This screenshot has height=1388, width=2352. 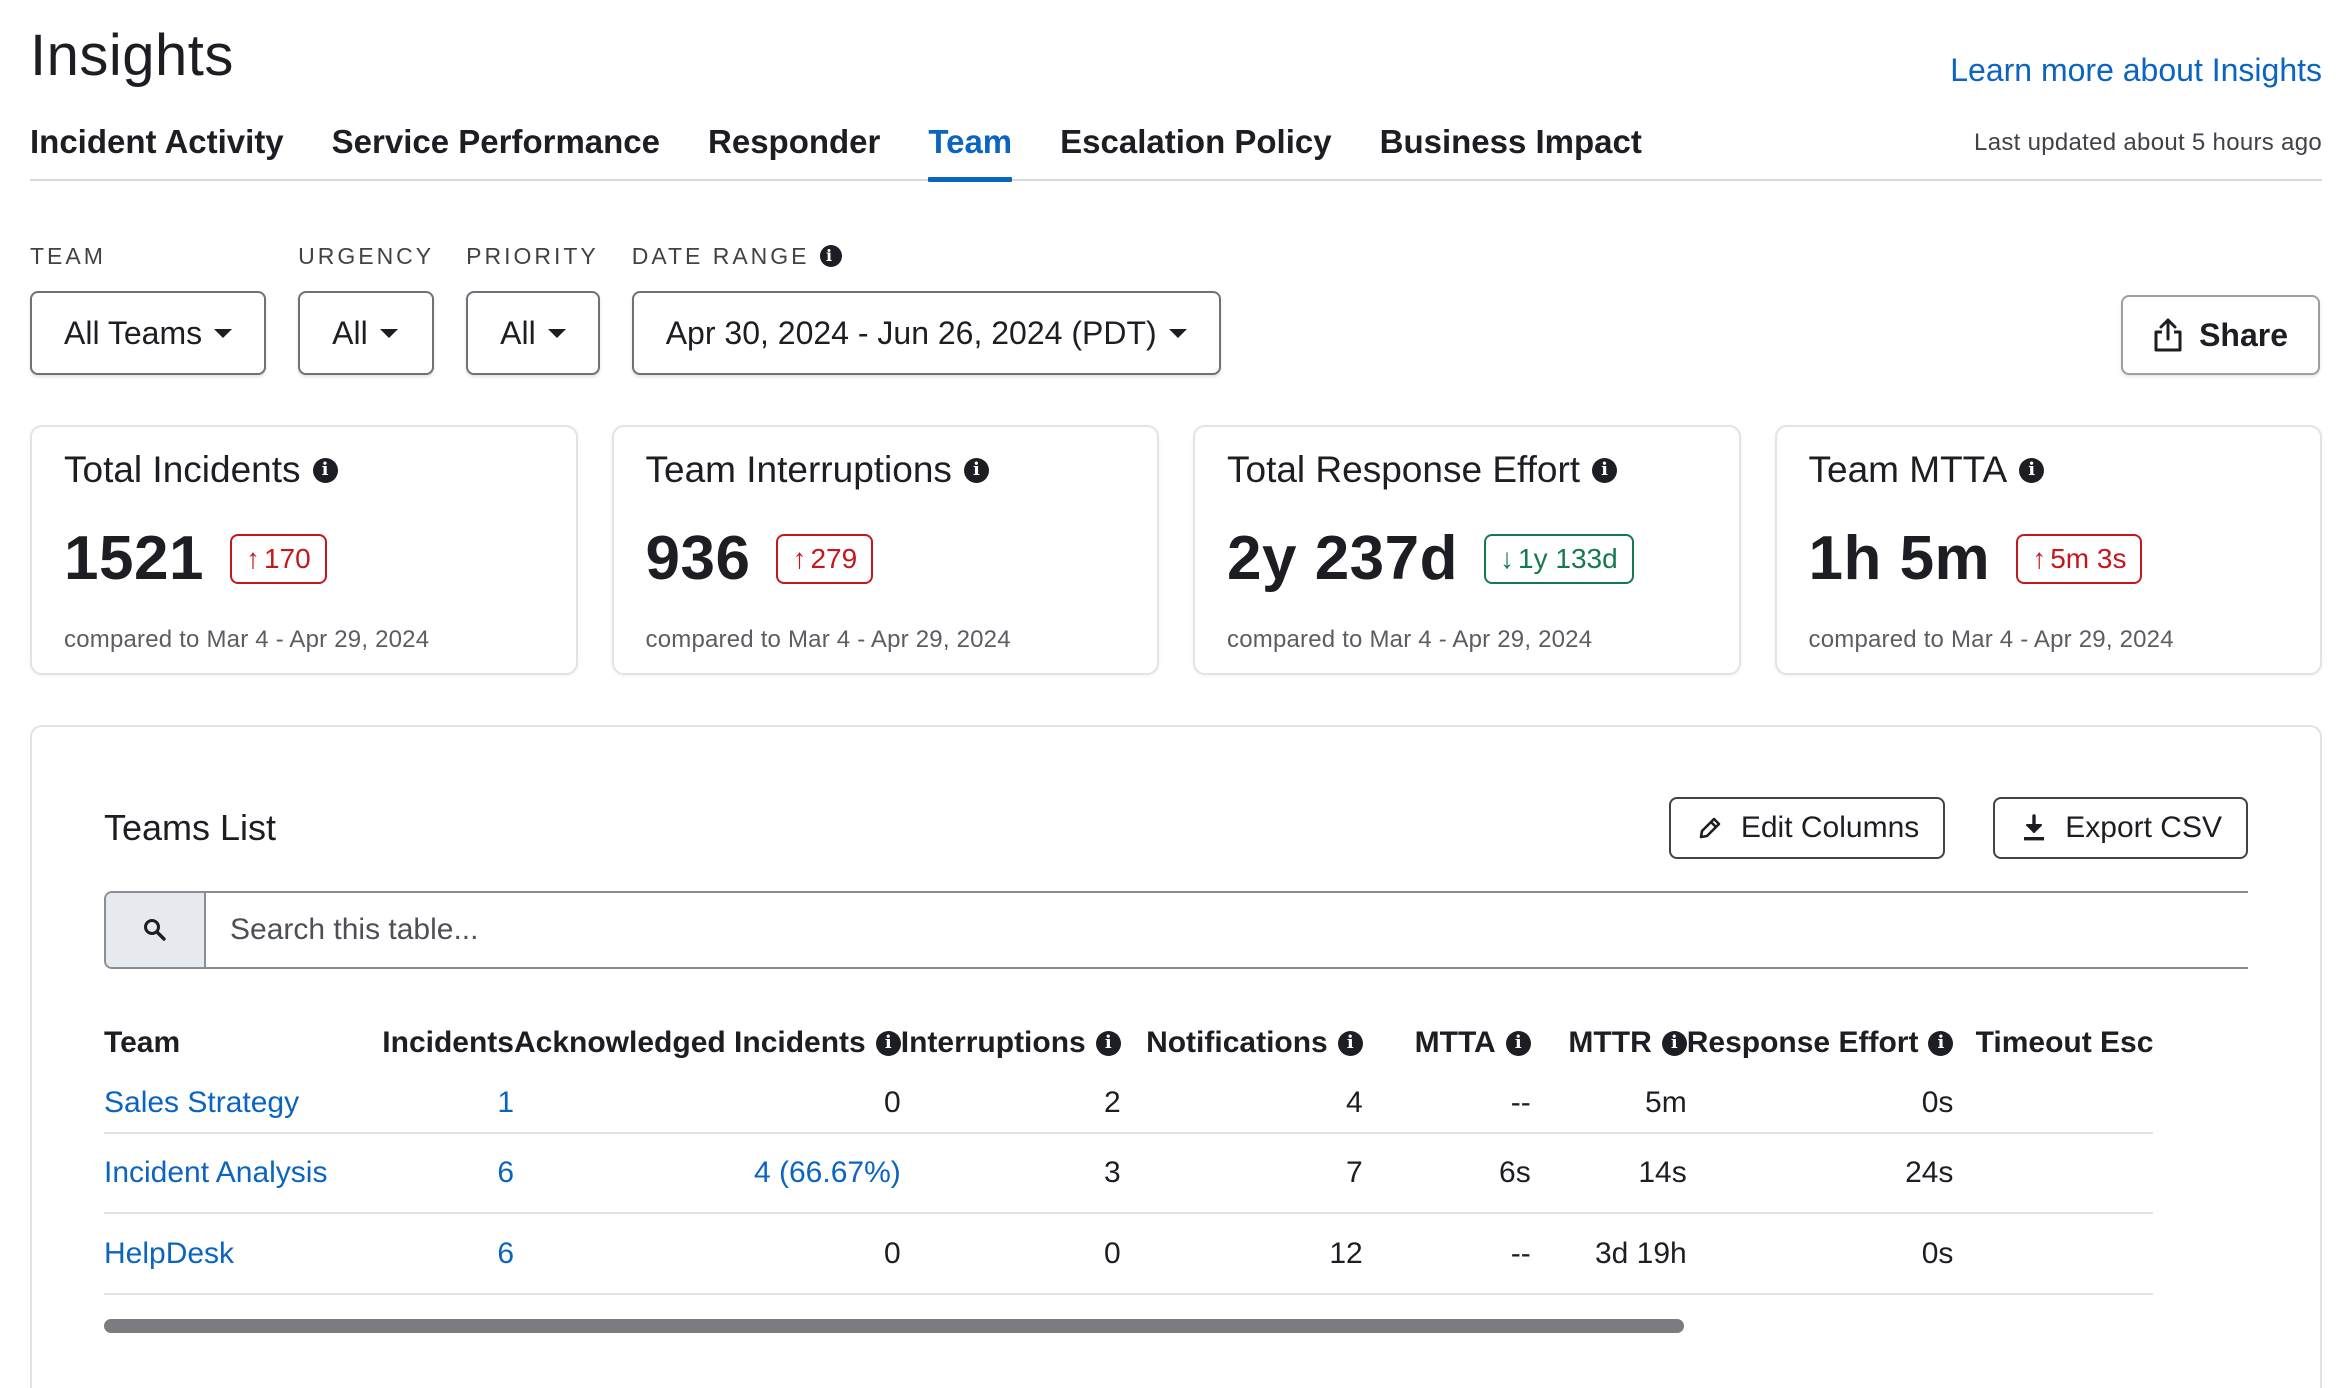 I want to click on team-name-link: HelpDesk, so click(x=219, y=1254).